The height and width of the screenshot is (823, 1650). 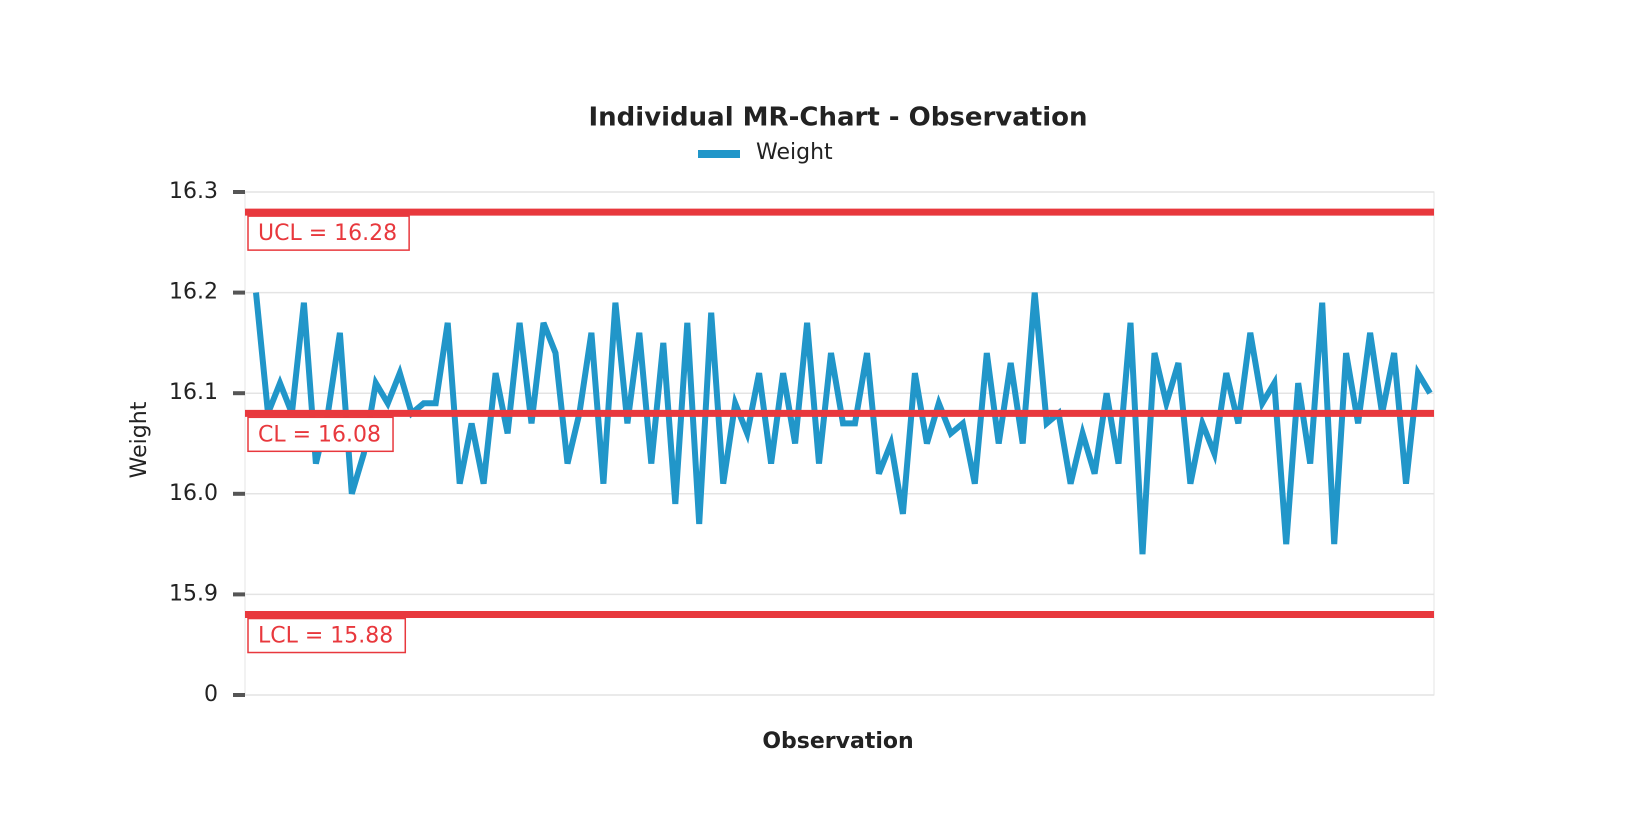 I want to click on y-tick-label: 16.2, so click(x=193, y=292).